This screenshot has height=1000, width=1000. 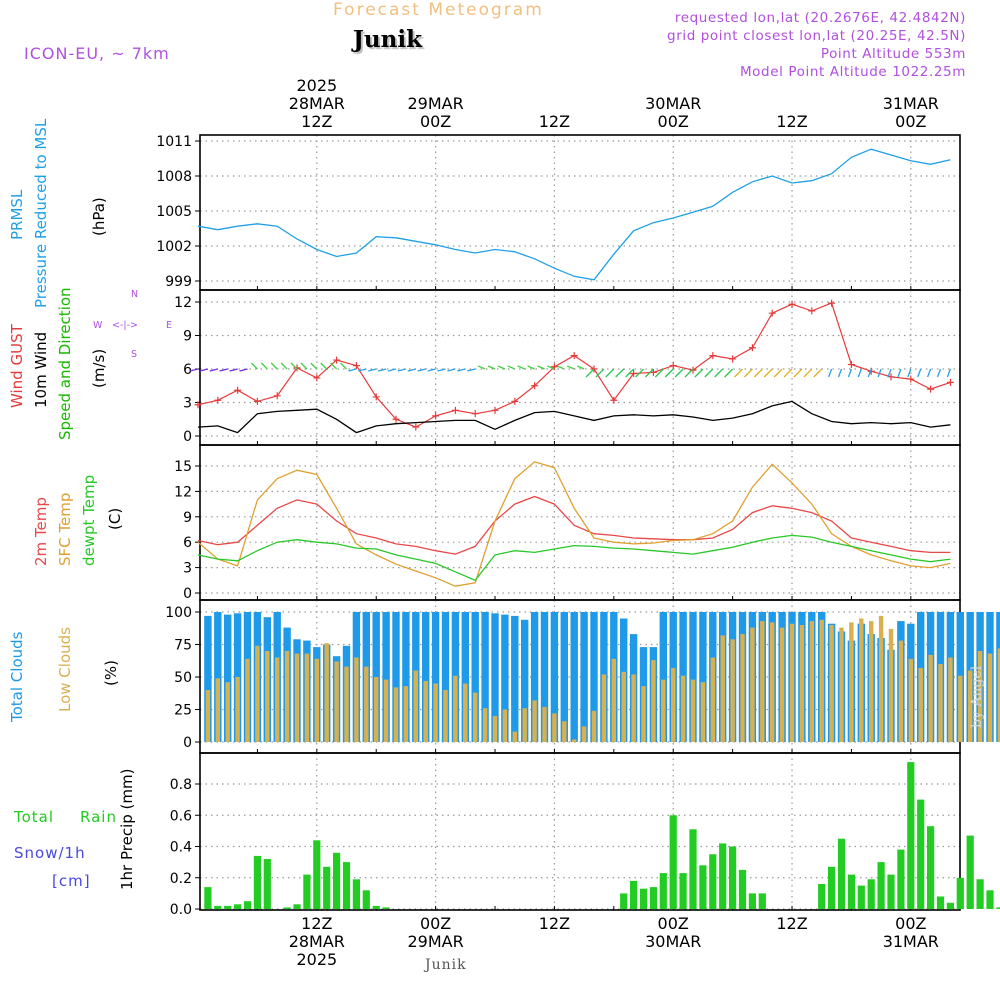 I want to click on precip-axis-label: 1hr Precip (mm), so click(x=127, y=829).